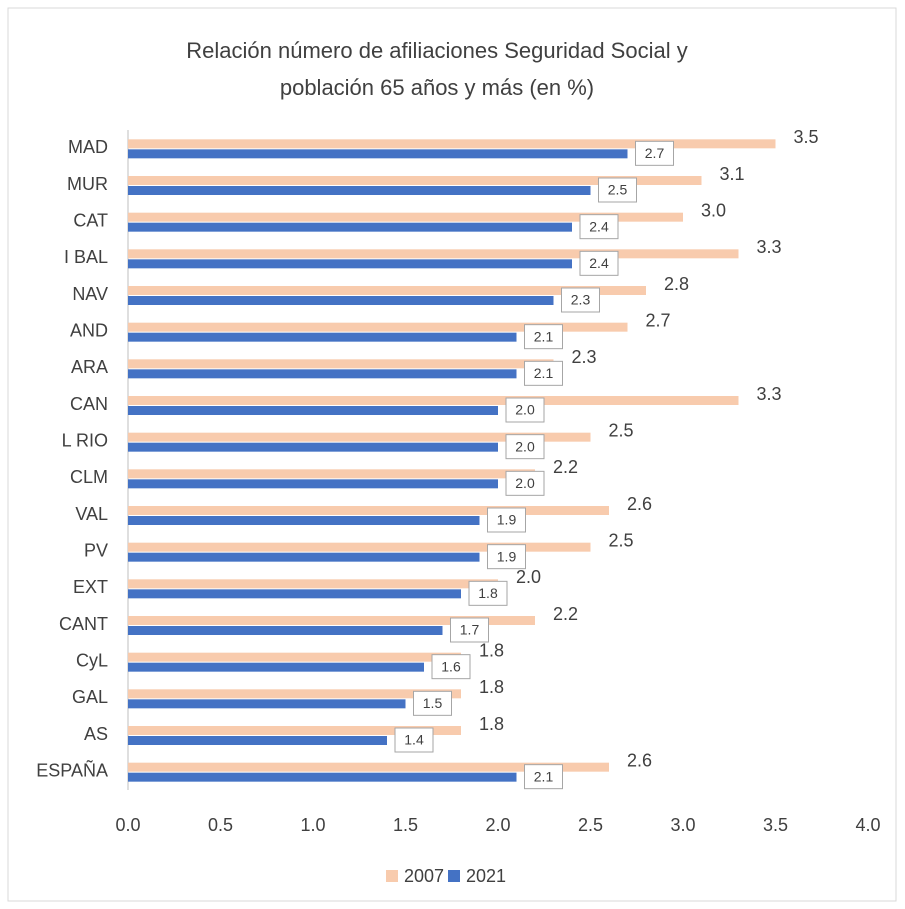 The height and width of the screenshot is (909, 905). Describe the element at coordinates (90, 294) in the screenshot. I see `y-tick-label: NAV` at that location.